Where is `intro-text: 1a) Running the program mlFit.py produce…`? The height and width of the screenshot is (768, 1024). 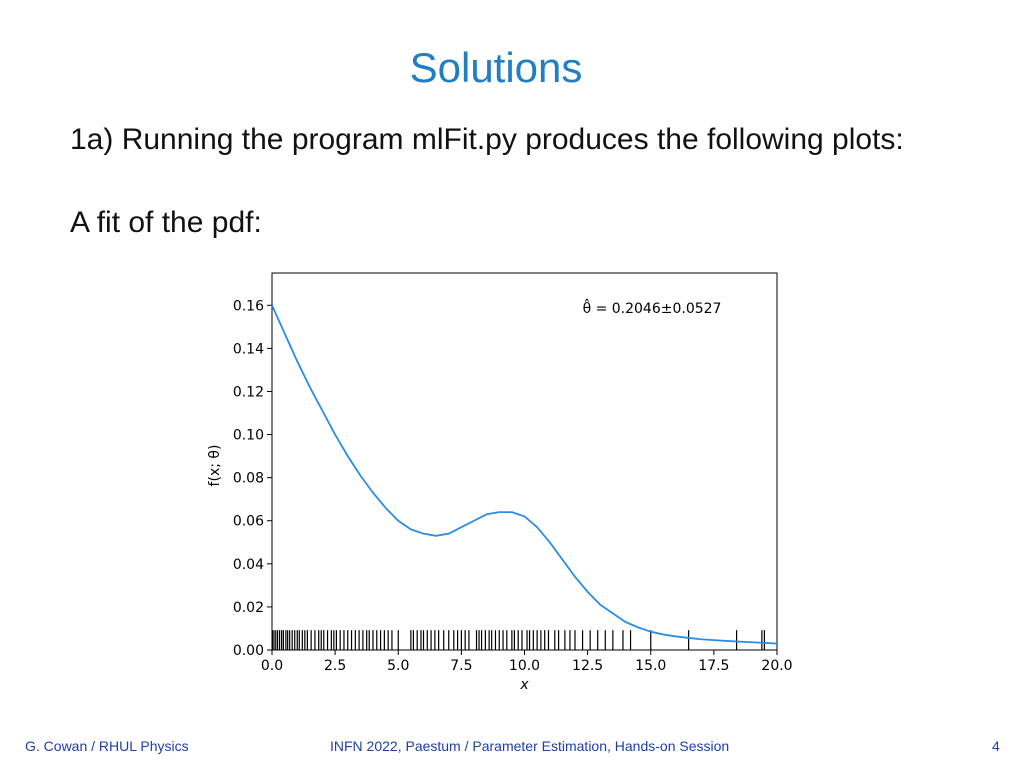 intro-text: 1a) Running the program mlFit.py produce… is located at coordinates (487, 139).